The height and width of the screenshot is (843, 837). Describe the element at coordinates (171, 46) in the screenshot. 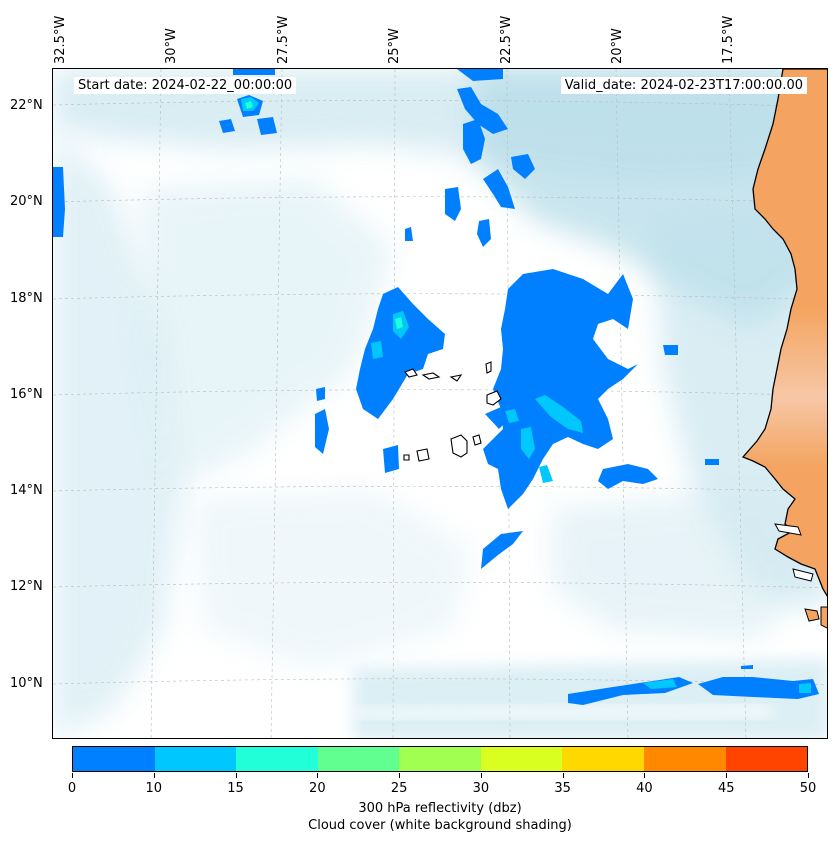

I see `lon-label: 30°W` at that location.